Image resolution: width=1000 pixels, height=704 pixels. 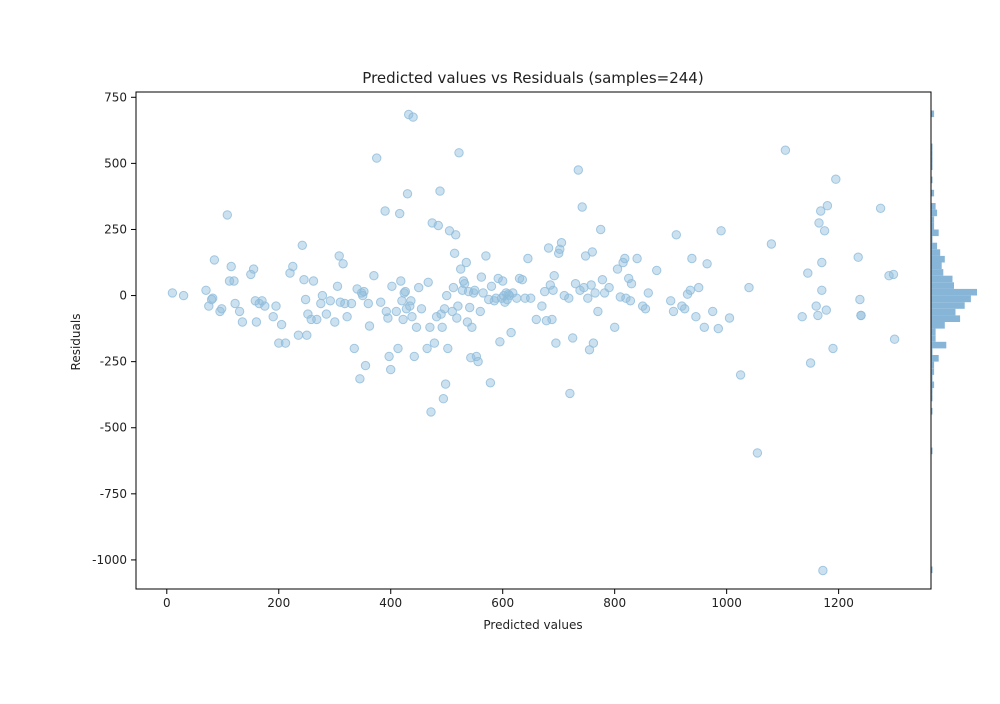 What do you see at coordinates (932, 570) in the screenshot?
I see `histogram-bar--42` at bounding box center [932, 570].